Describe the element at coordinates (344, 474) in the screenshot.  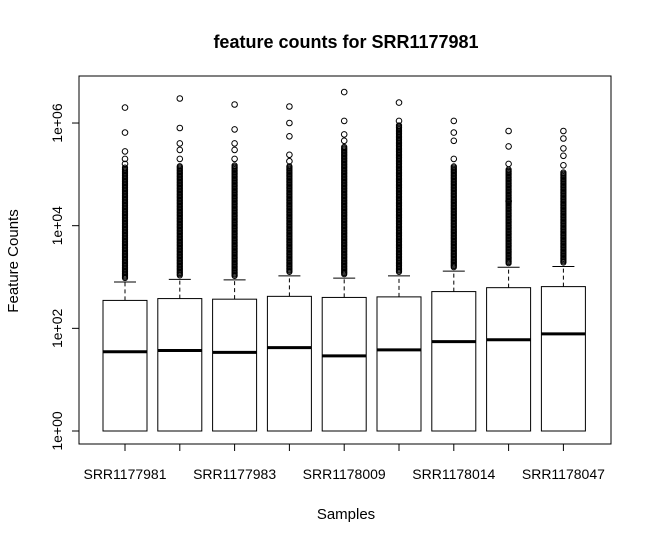
I see `x-tick-label: SRR1178009` at that location.